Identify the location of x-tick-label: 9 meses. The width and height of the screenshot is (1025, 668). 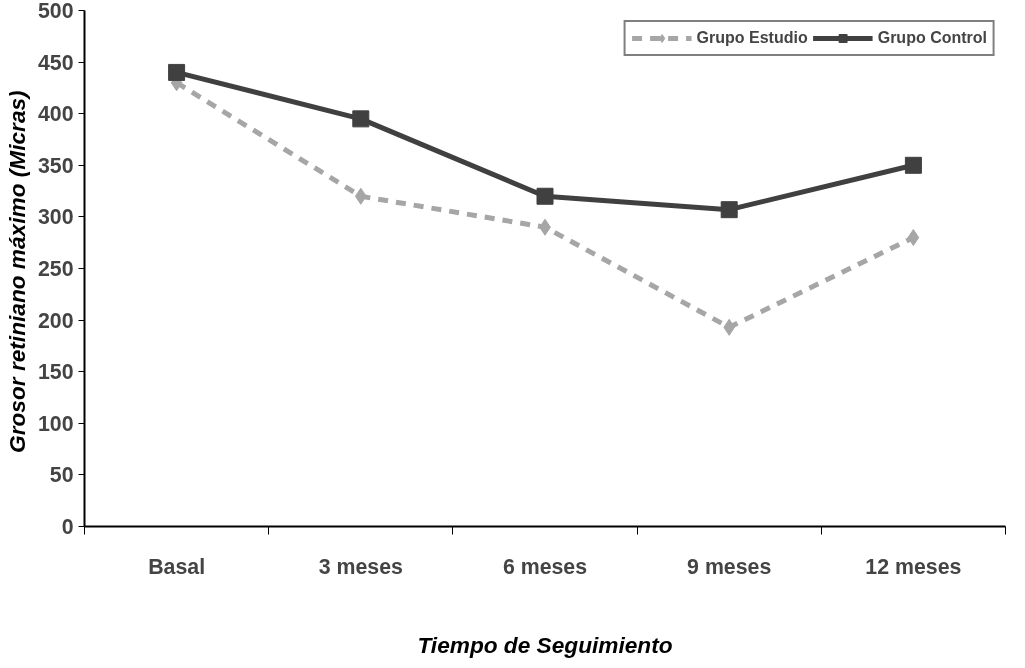
(729, 566).